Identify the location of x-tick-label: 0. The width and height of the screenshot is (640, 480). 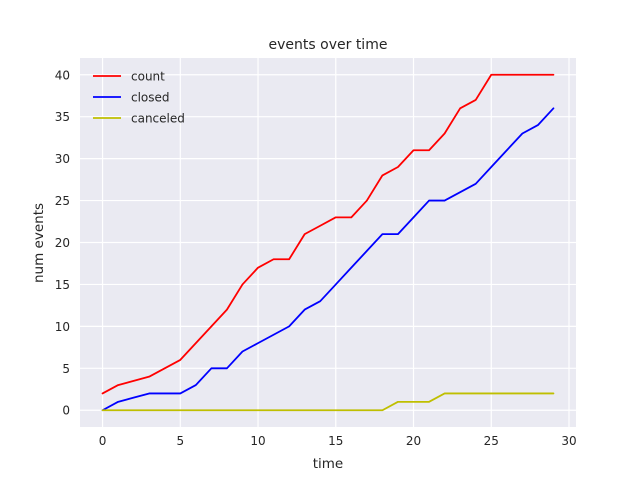
(103, 441).